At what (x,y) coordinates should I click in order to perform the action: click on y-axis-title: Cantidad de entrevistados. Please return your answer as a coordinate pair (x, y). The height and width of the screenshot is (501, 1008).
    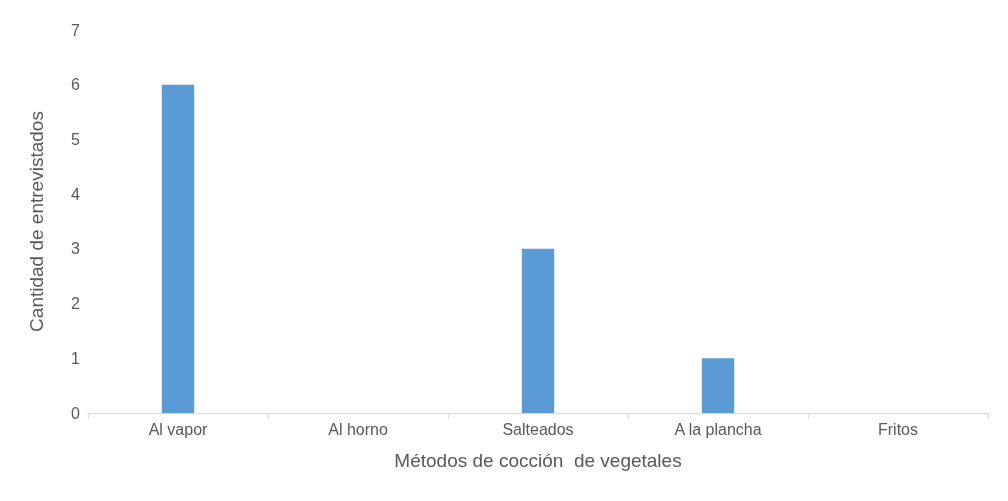
    Looking at the image, I should click on (36, 221).